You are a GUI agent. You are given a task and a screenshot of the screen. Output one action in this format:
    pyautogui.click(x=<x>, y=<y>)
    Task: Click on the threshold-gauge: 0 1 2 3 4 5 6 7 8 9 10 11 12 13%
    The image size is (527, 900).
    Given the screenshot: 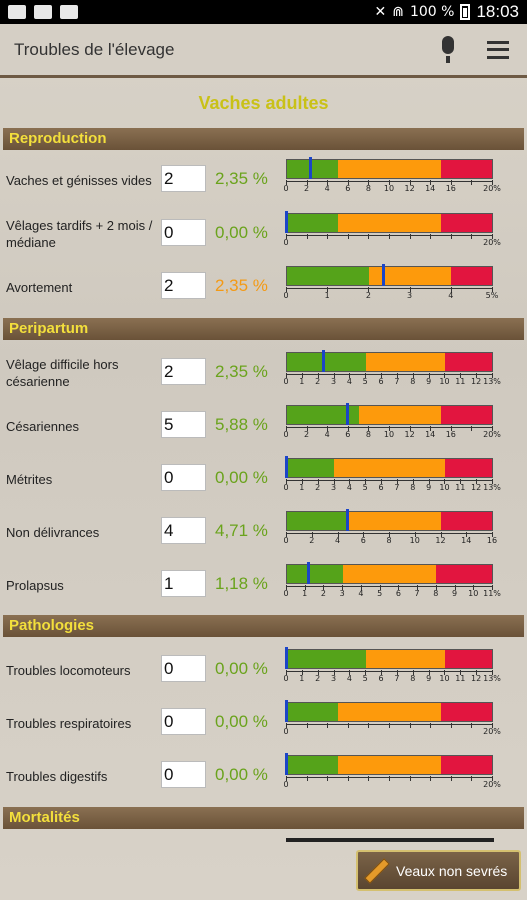 What is the action you would take?
    pyautogui.click(x=392, y=668)
    